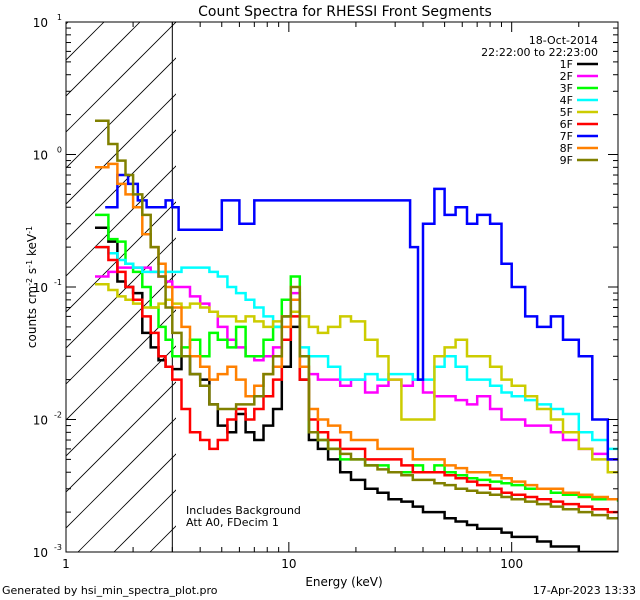 The height and width of the screenshot is (600, 640). I want to click on y-tick-exponent: -1, so click(58, 282).